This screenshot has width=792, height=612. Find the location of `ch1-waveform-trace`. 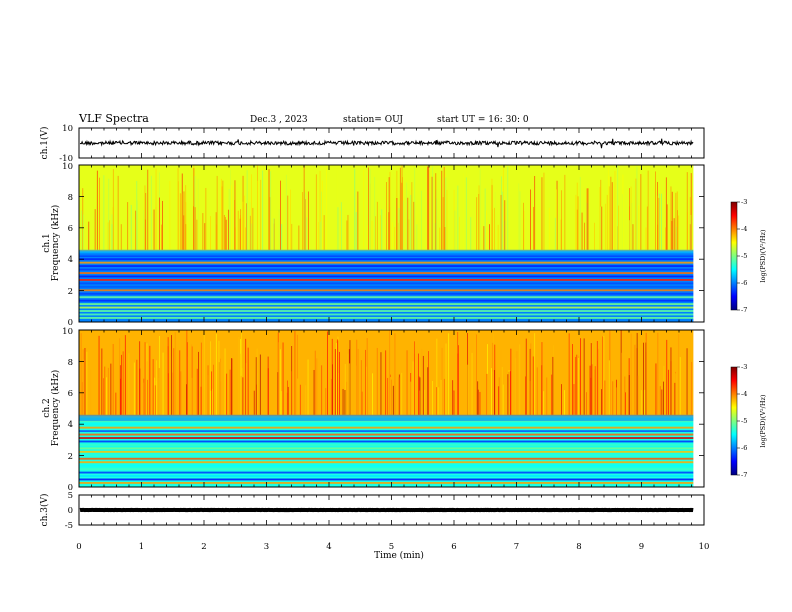

ch1-waveform-trace is located at coordinates (386, 143).